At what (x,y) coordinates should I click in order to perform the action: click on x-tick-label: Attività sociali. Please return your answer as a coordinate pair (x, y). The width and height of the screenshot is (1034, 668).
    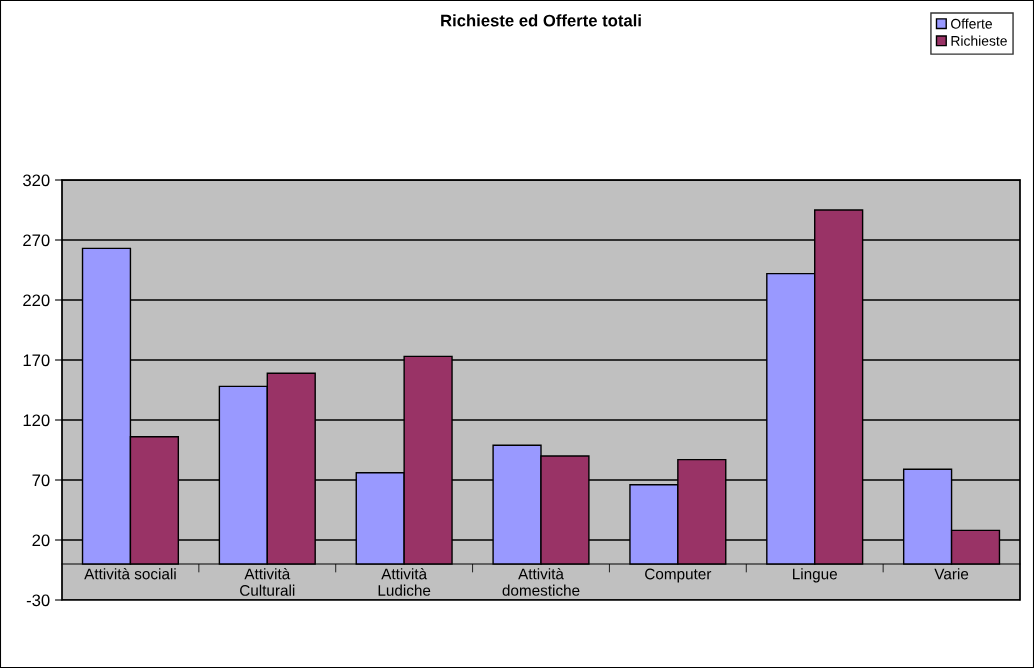
    Looking at the image, I should click on (130, 573).